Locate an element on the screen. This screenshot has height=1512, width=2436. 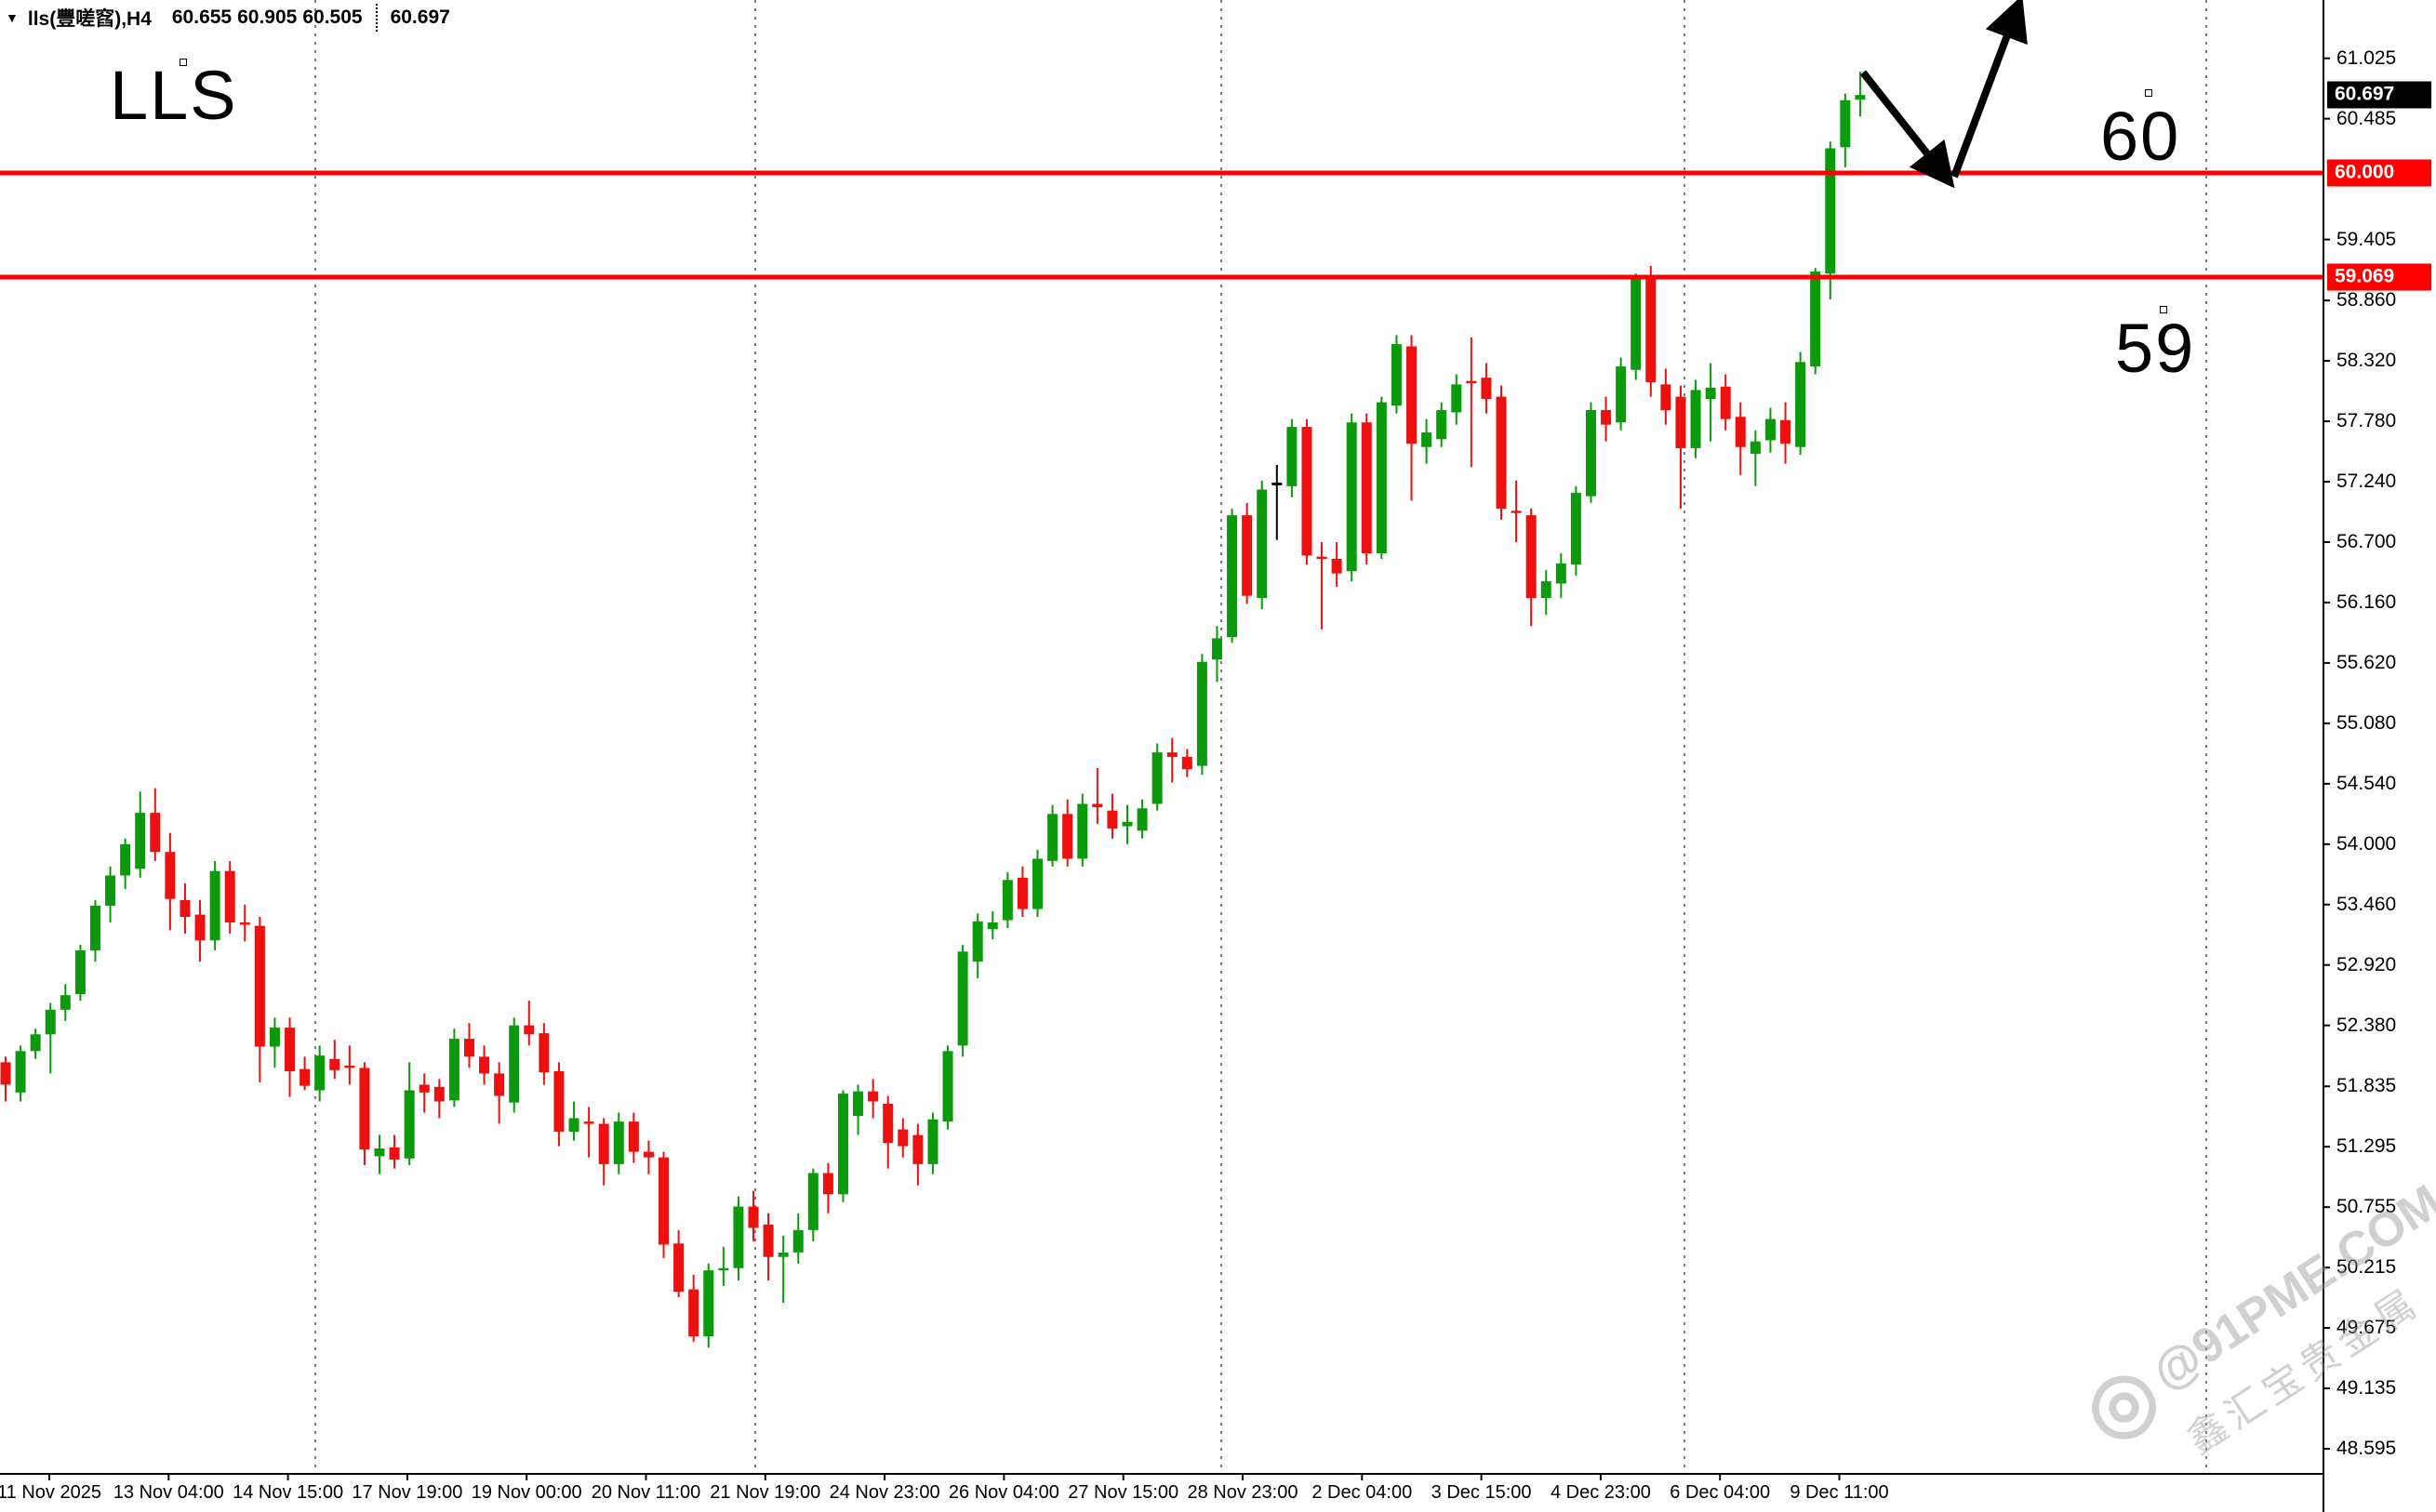
chevron-down-icon: ▼ is located at coordinates (13, 17).